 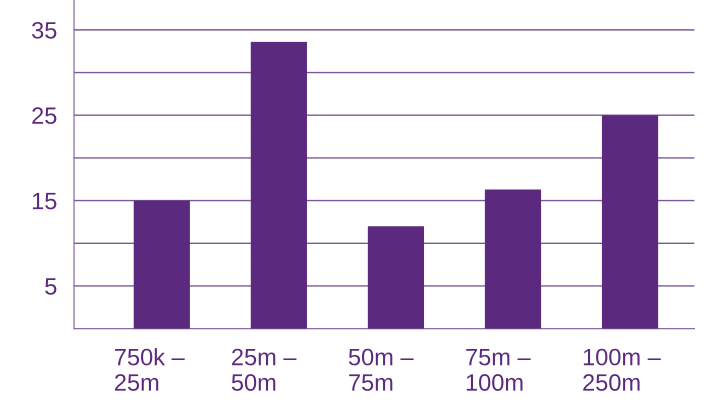 What do you see at coordinates (264, 369) in the screenshot?
I see `x-tick-label: 25m – 50m` at bounding box center [264, 369].